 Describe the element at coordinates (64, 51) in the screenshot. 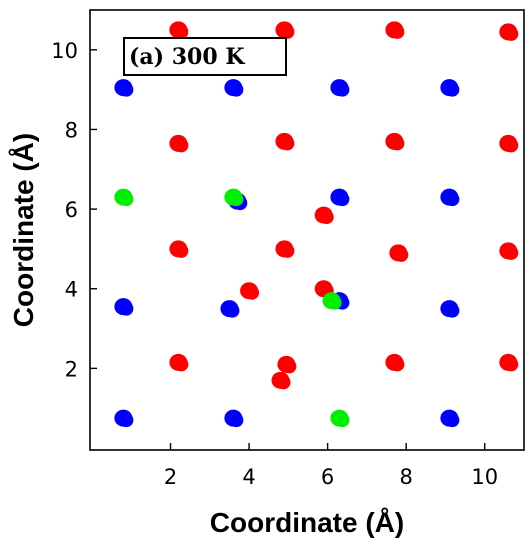

I see `y-tick-label: 10` at that location.